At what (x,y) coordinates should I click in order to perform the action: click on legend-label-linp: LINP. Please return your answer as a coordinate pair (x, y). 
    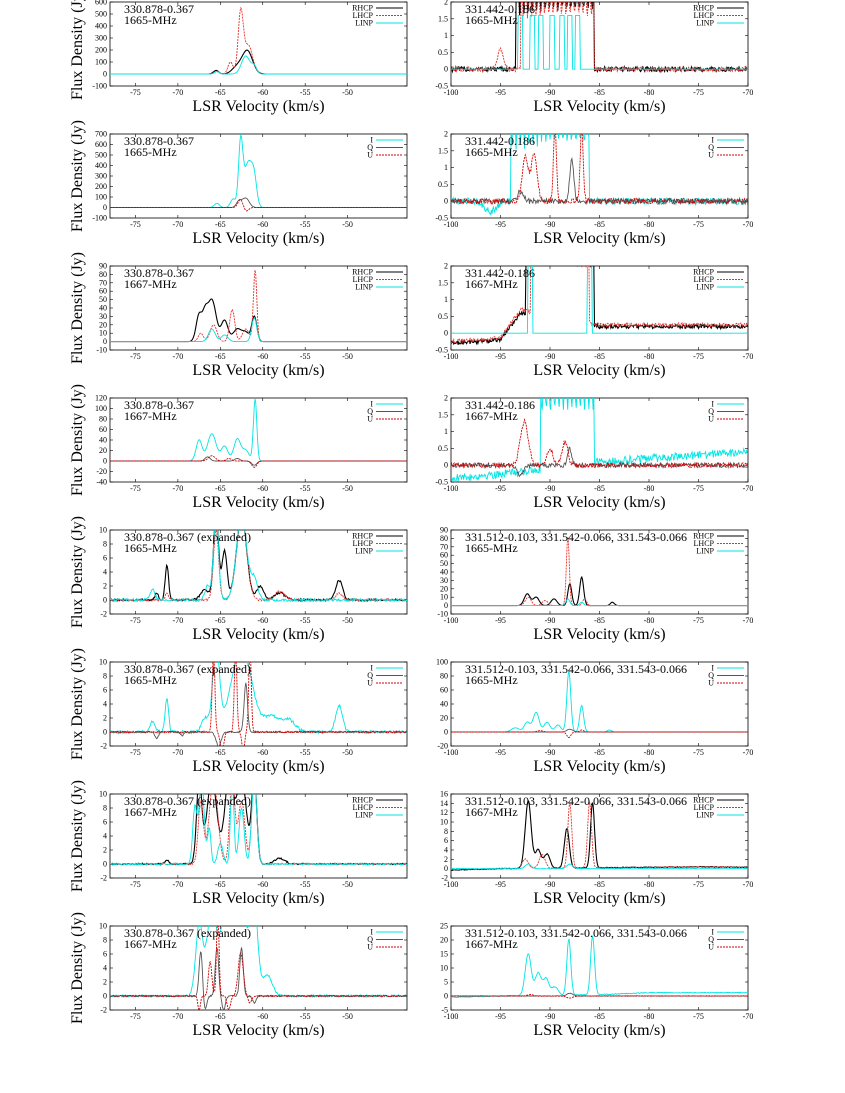
    Looking at the image, I should click on (705, 23).